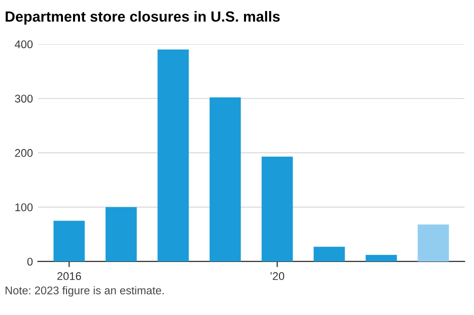 This screenshot has height=315, width=474. Describe the element at coordinates (277, 276) in the screenshot. I see `x-tick-label: ’20` at that location.